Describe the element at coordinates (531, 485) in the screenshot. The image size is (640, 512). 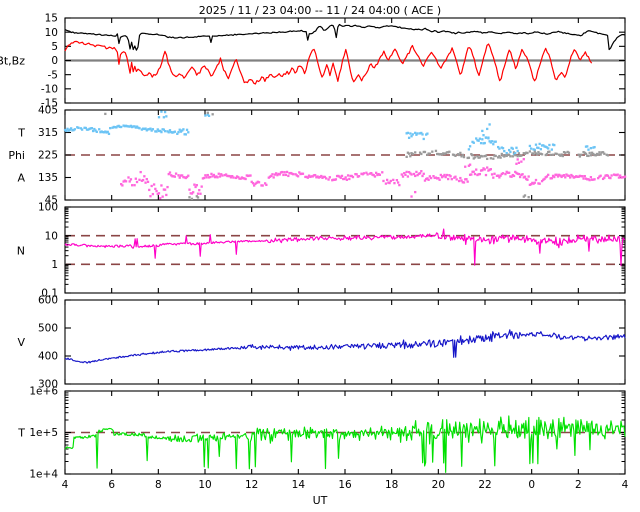
I see `x-tick-label: 0` at that location.